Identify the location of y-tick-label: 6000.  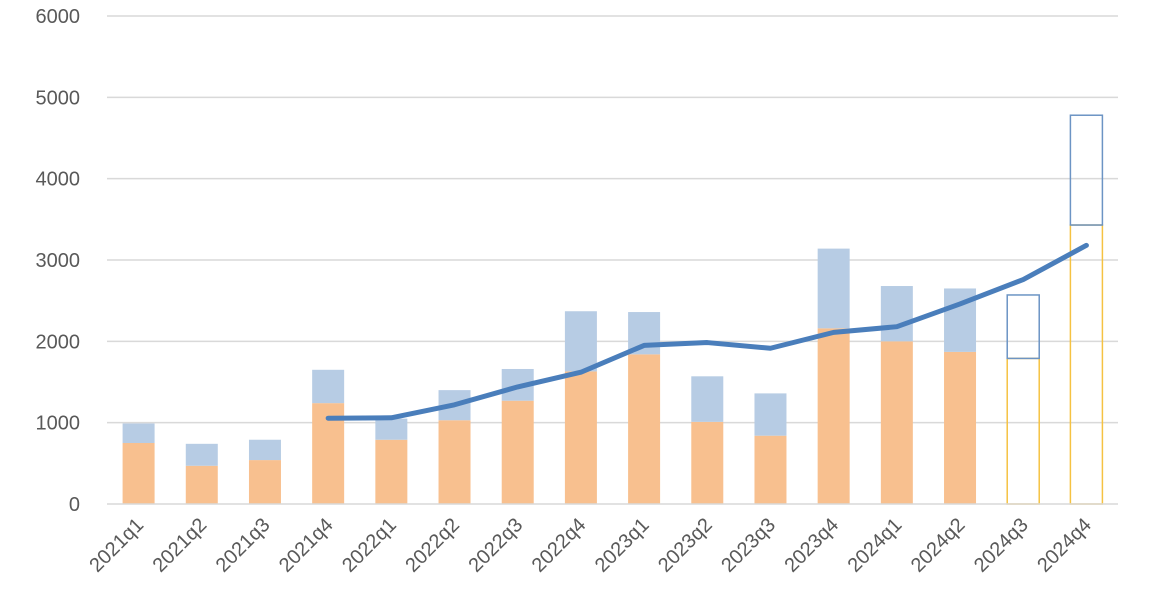
(58, 17).